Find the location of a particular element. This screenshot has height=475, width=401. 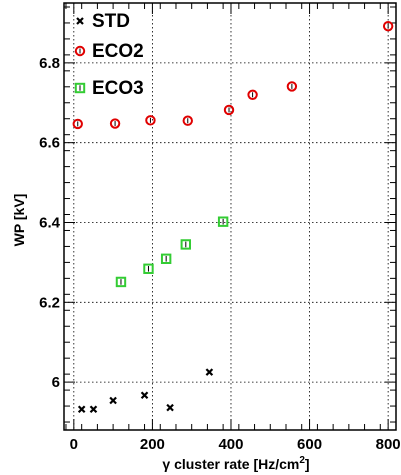

x-axis-title-end: ] is located at coordinates (307, 464).